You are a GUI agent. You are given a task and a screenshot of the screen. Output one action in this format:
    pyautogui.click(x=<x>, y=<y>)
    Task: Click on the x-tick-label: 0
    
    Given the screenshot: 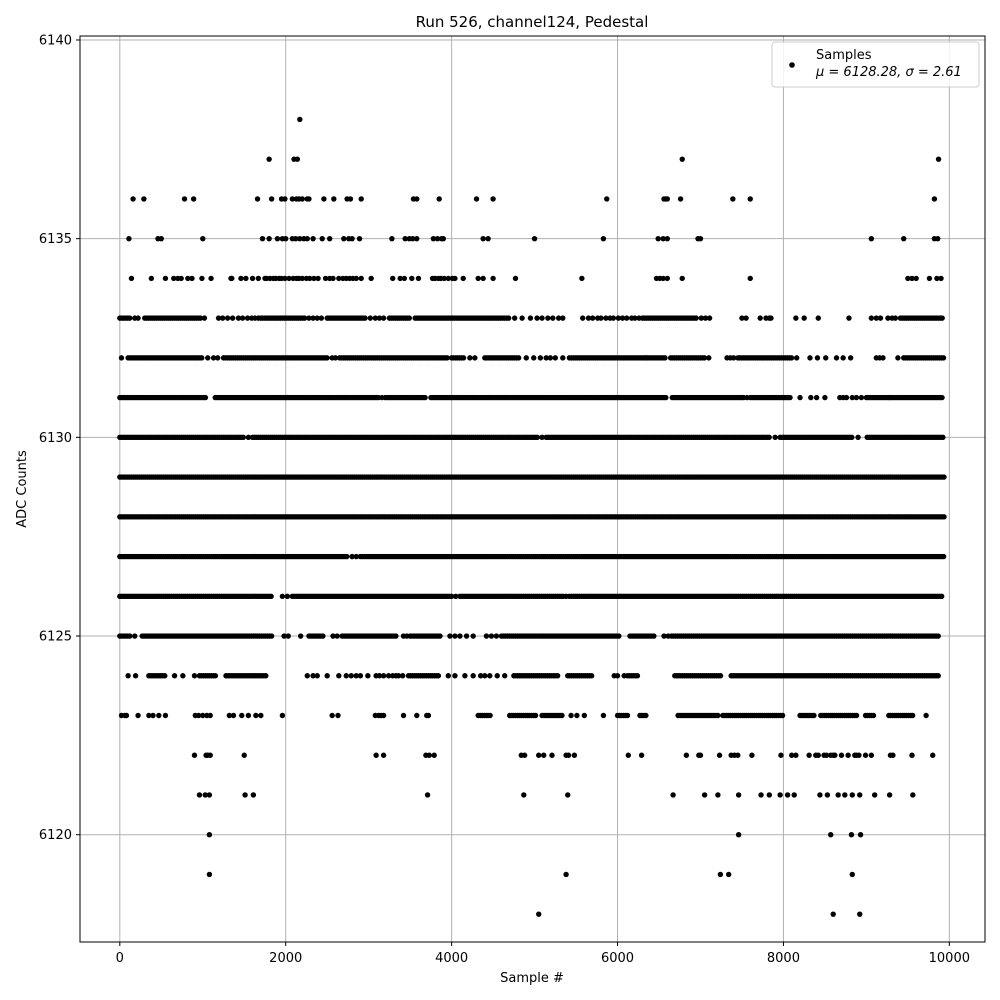 What is the action you would take?
    pyautogui.click(x=120, y=958)
    